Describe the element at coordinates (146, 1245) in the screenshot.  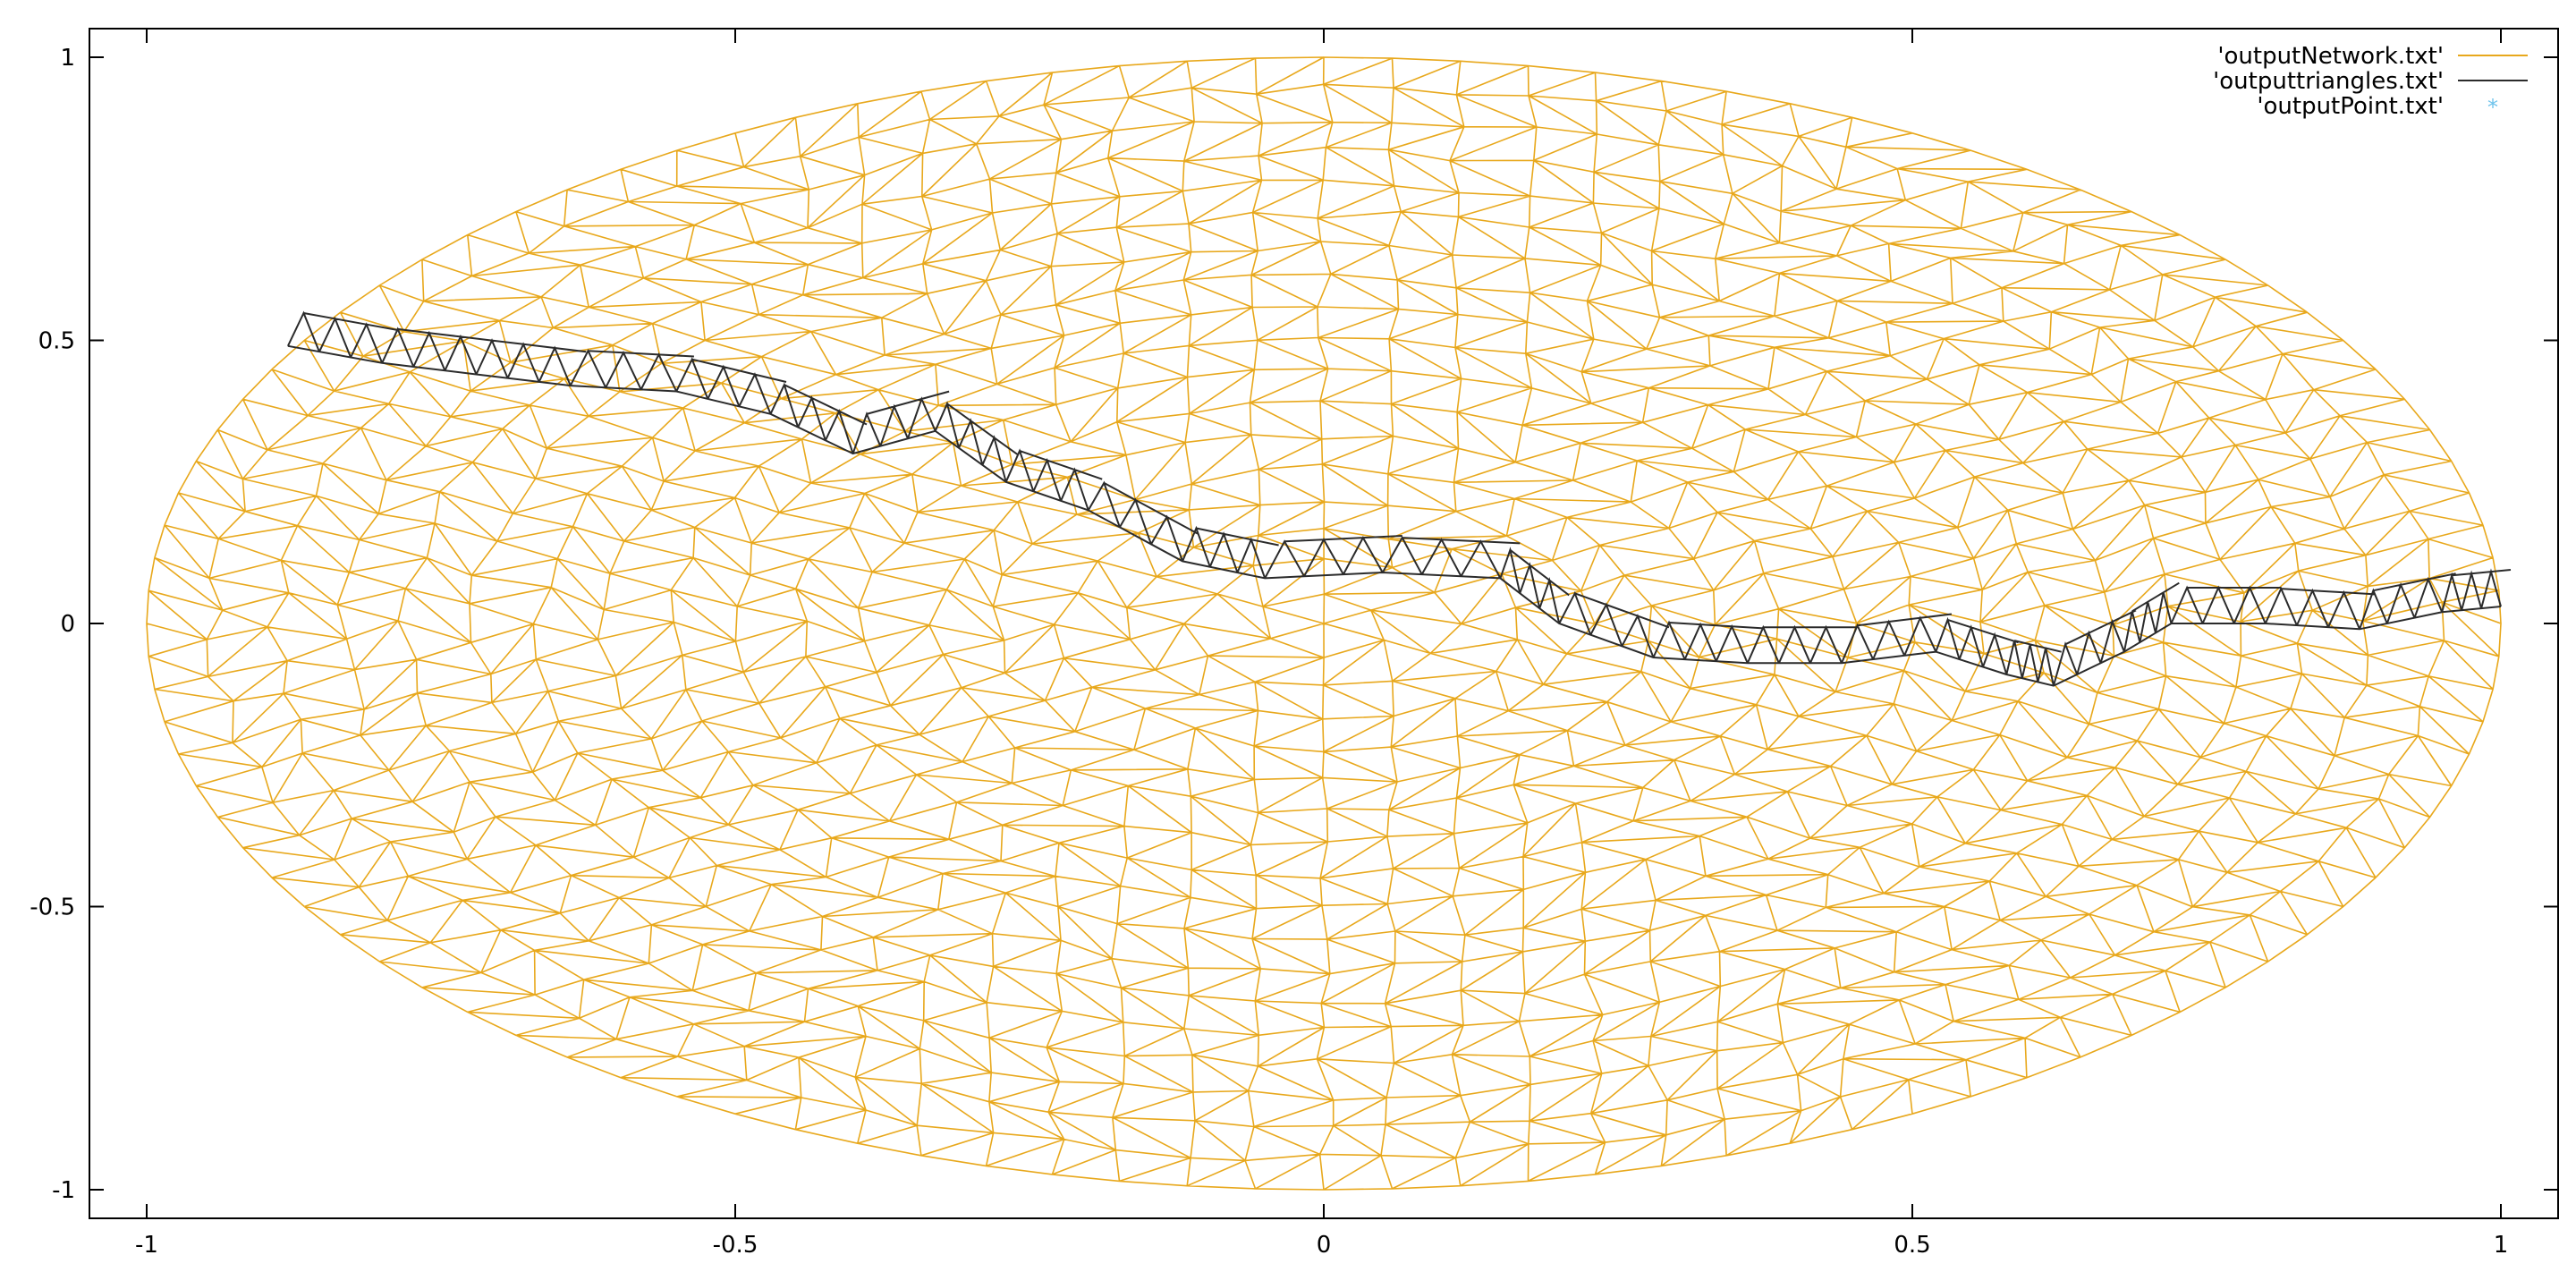
I see `x-tick-label: -1` at that location.